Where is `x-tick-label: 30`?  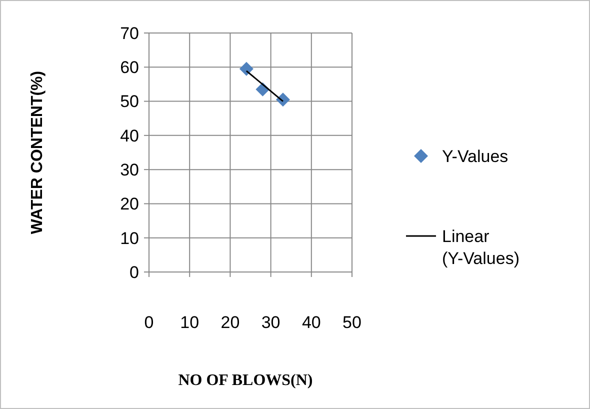
x-tick-label: 30 is located at coordinates (270, 322).